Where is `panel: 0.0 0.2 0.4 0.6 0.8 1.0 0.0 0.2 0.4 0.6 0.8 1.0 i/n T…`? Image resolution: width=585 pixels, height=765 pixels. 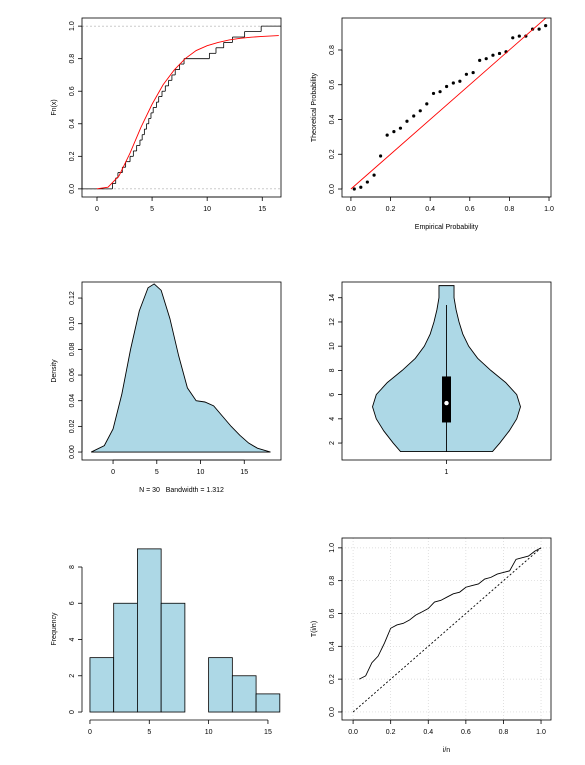
panel: 0.0 0.2 0.4 0.6 0.8 1.0 0.0 0.2 0.4 0.6 0.8 1.0 i/n T… is located at coordinates (431, 645).